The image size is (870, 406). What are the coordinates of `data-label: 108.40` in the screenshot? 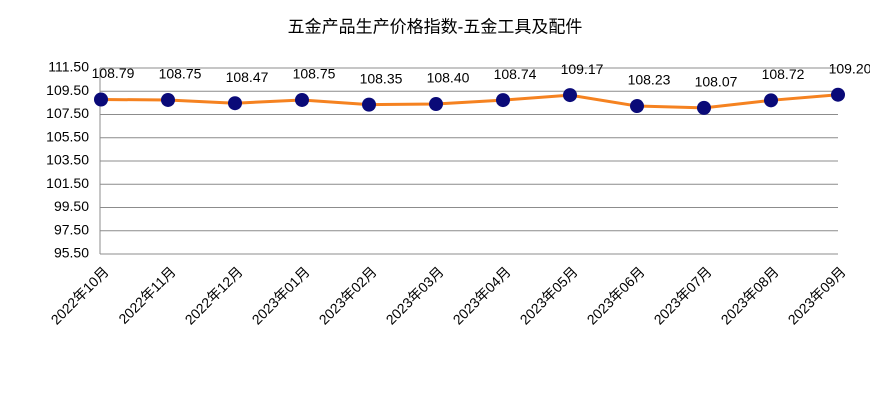 It's located at (448, 78).